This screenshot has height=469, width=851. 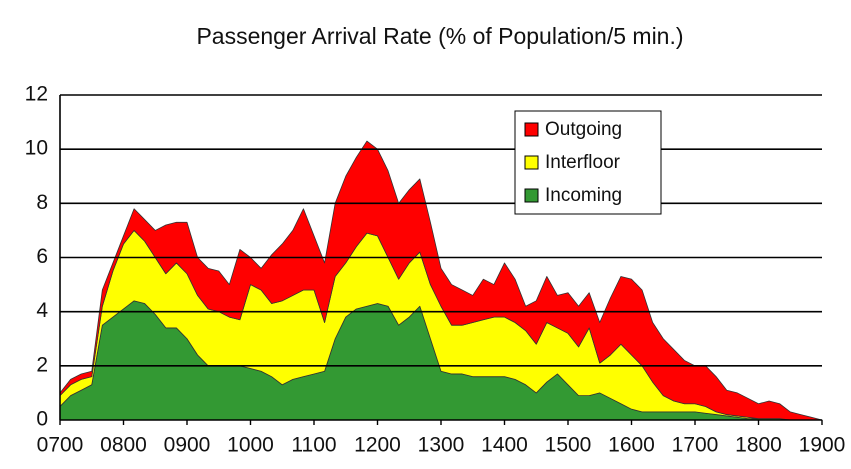 What do you see at coordinates (695, 445) in the screenshot?
I see `x-tick-label: 1700` at bounding box center [695, 445].